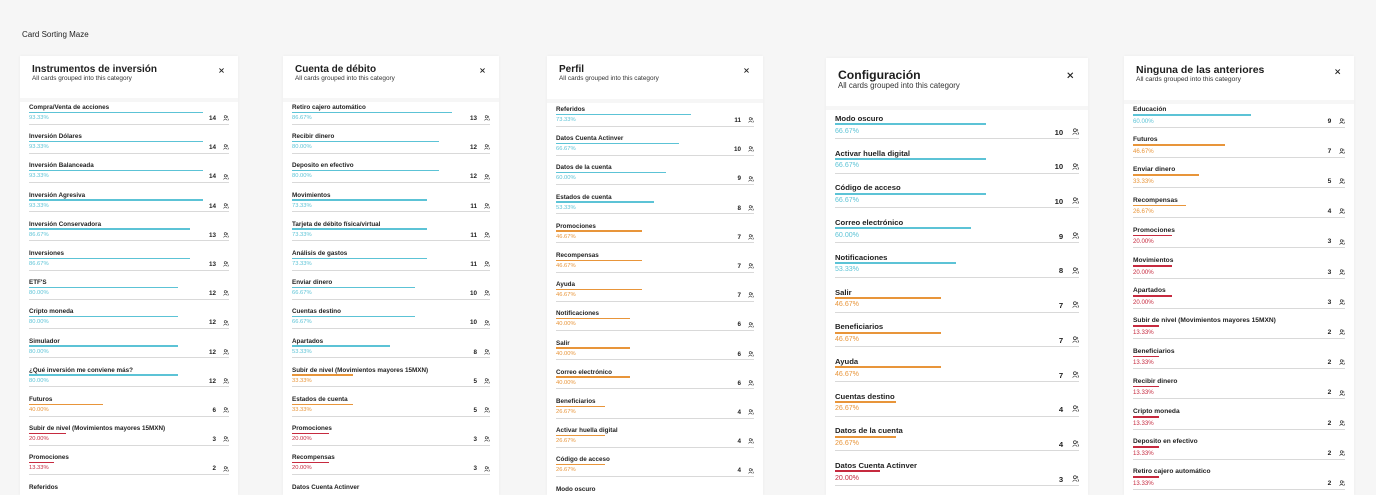 The image size is (1376, 495). I want to click on card-subtitle: All cards grouped into this category, so click(1188, 79).